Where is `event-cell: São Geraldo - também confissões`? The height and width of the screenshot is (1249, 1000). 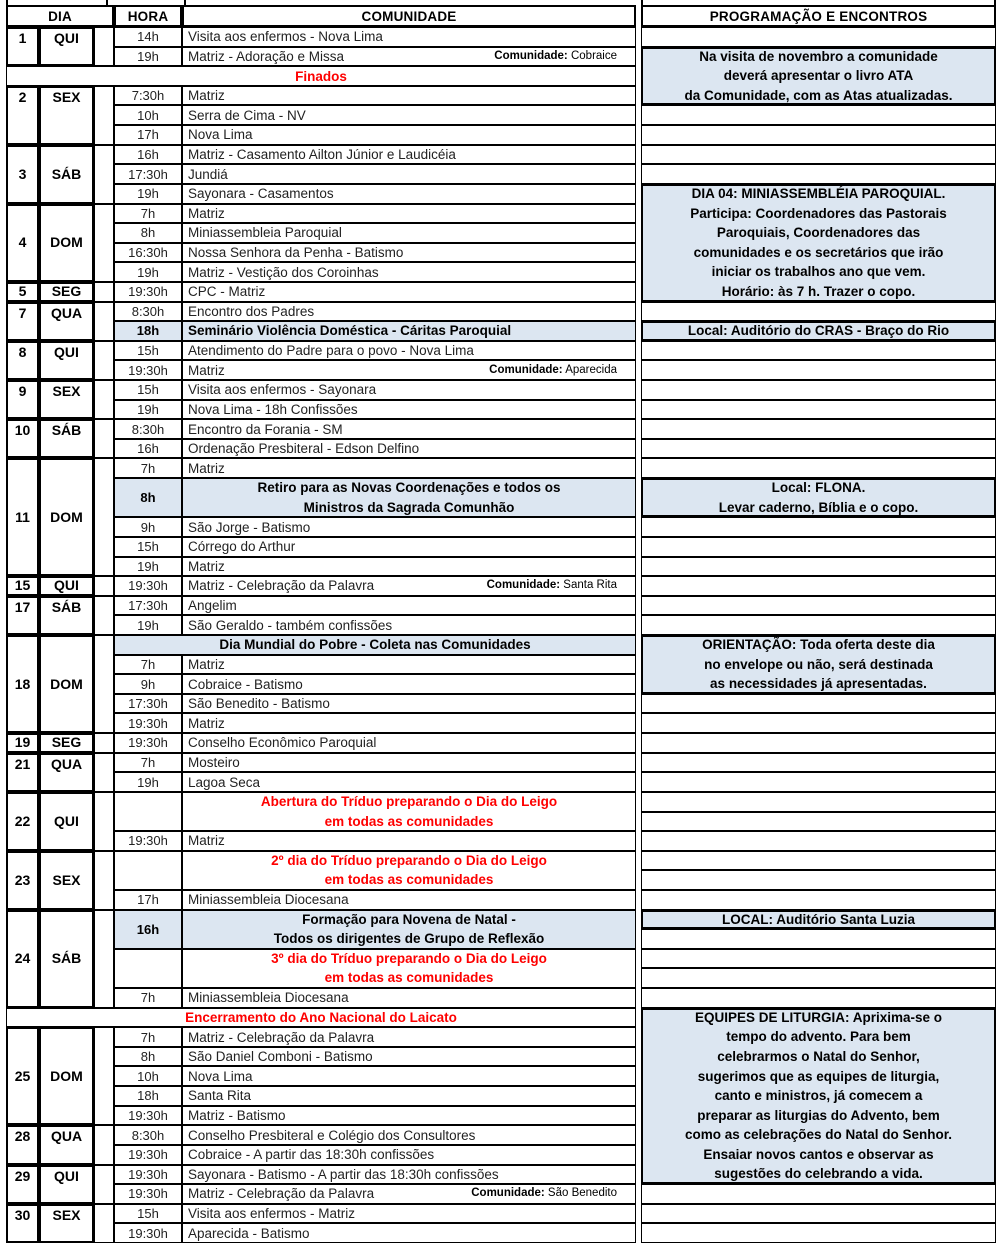
event-cell: São Geraldo - também confissões is located at coordinates (409, 625).